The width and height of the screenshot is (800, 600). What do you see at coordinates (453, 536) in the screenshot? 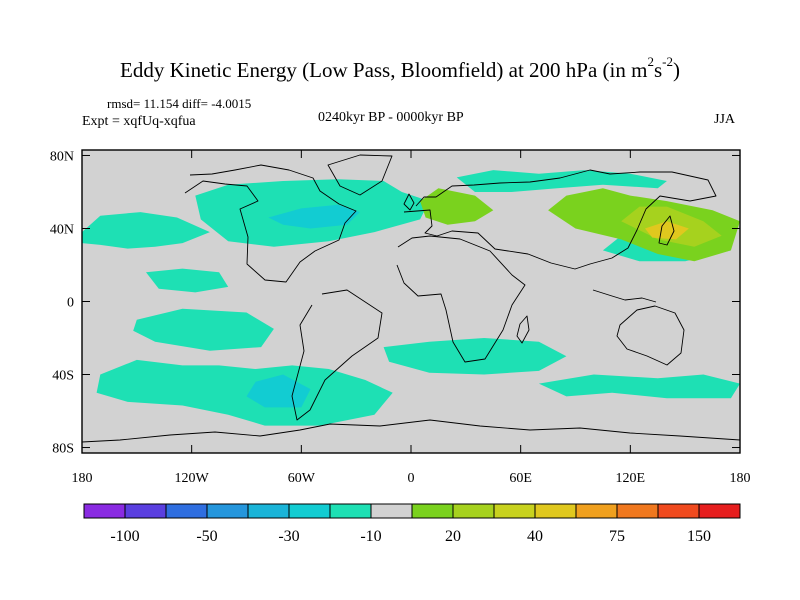
I see `colorbar-label: 20` at bounding box center [453, 536].